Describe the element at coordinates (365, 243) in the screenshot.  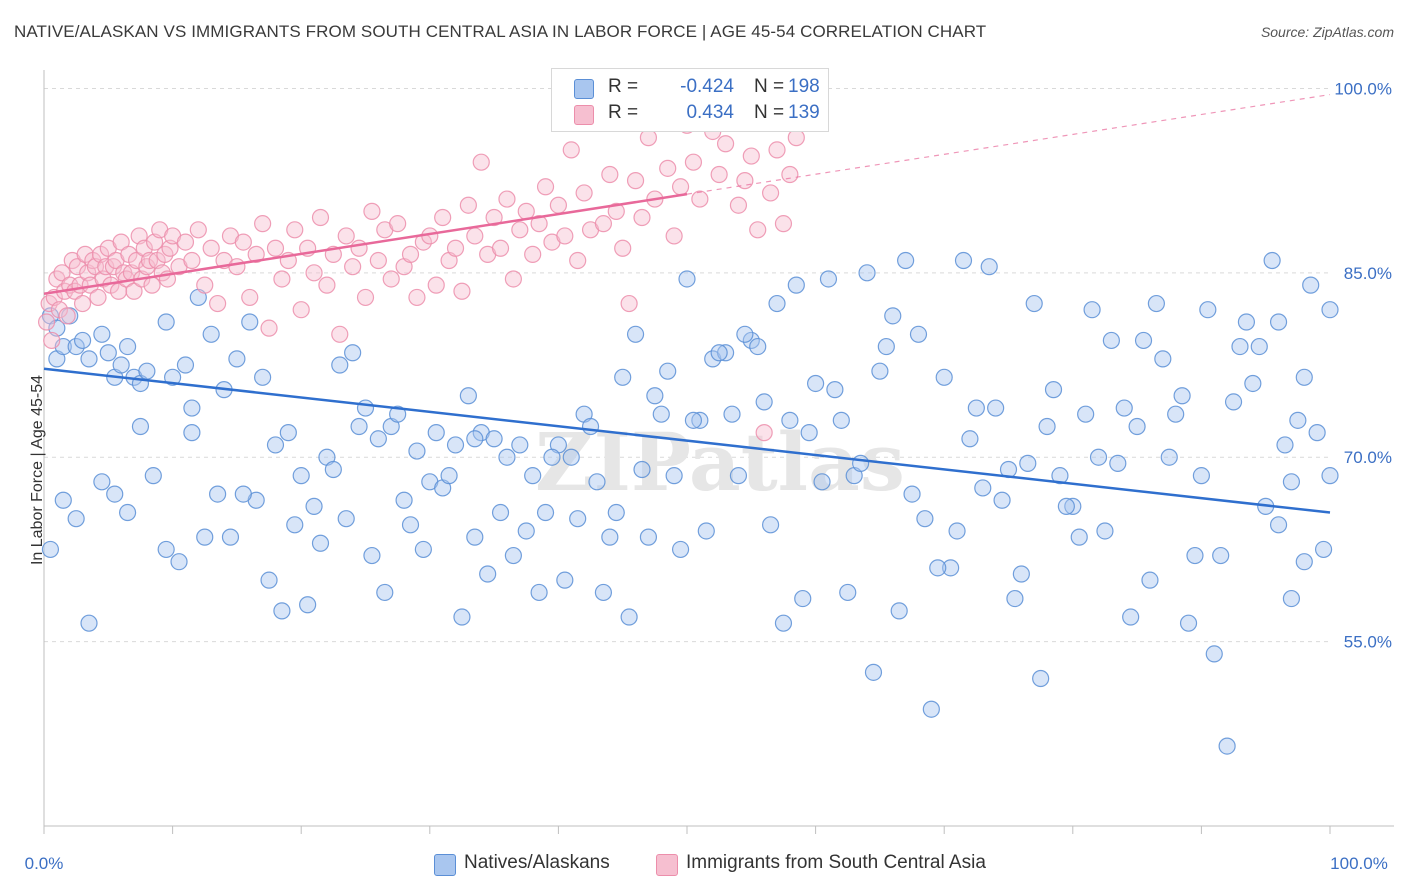
I see `trend-line-immigrants` at that location.